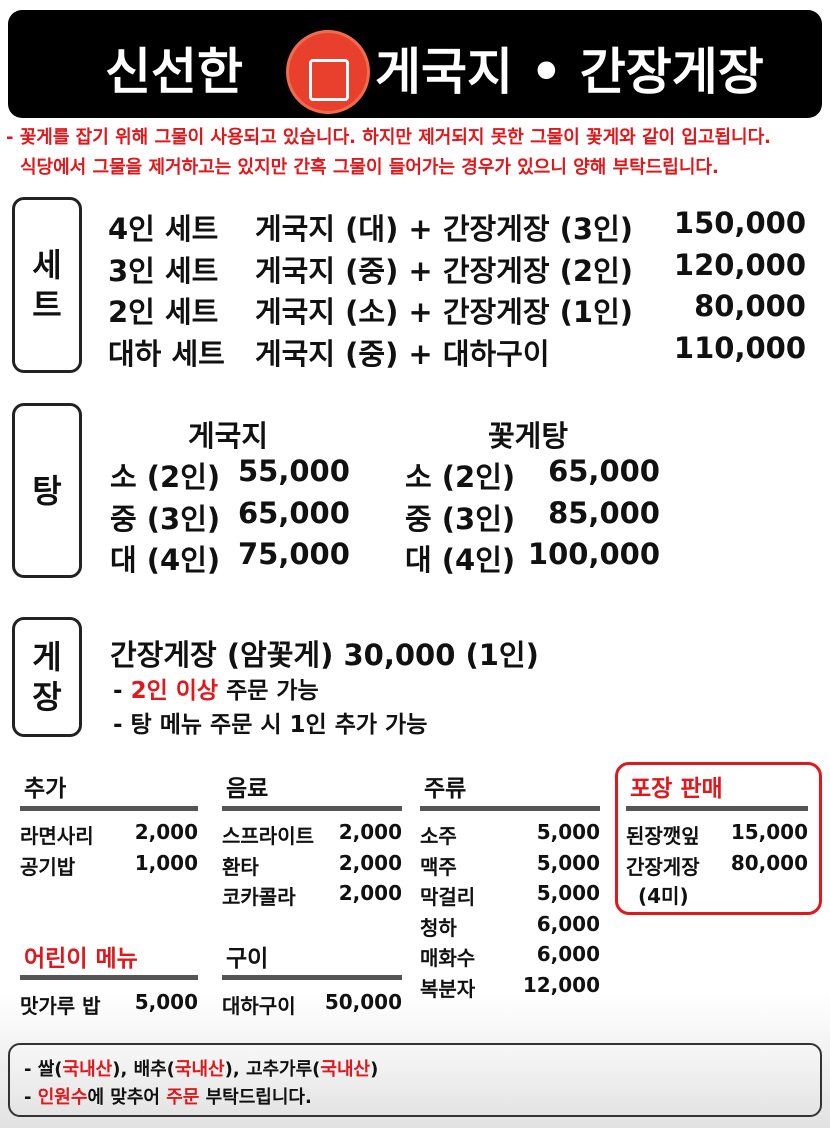 The height and width of the screenshot is (1128, 830). What do you see at coordinates (569, 72) in the screenshot?
I see `title-right: 게국지 • 간장게장` at bounding box center [569, 72].